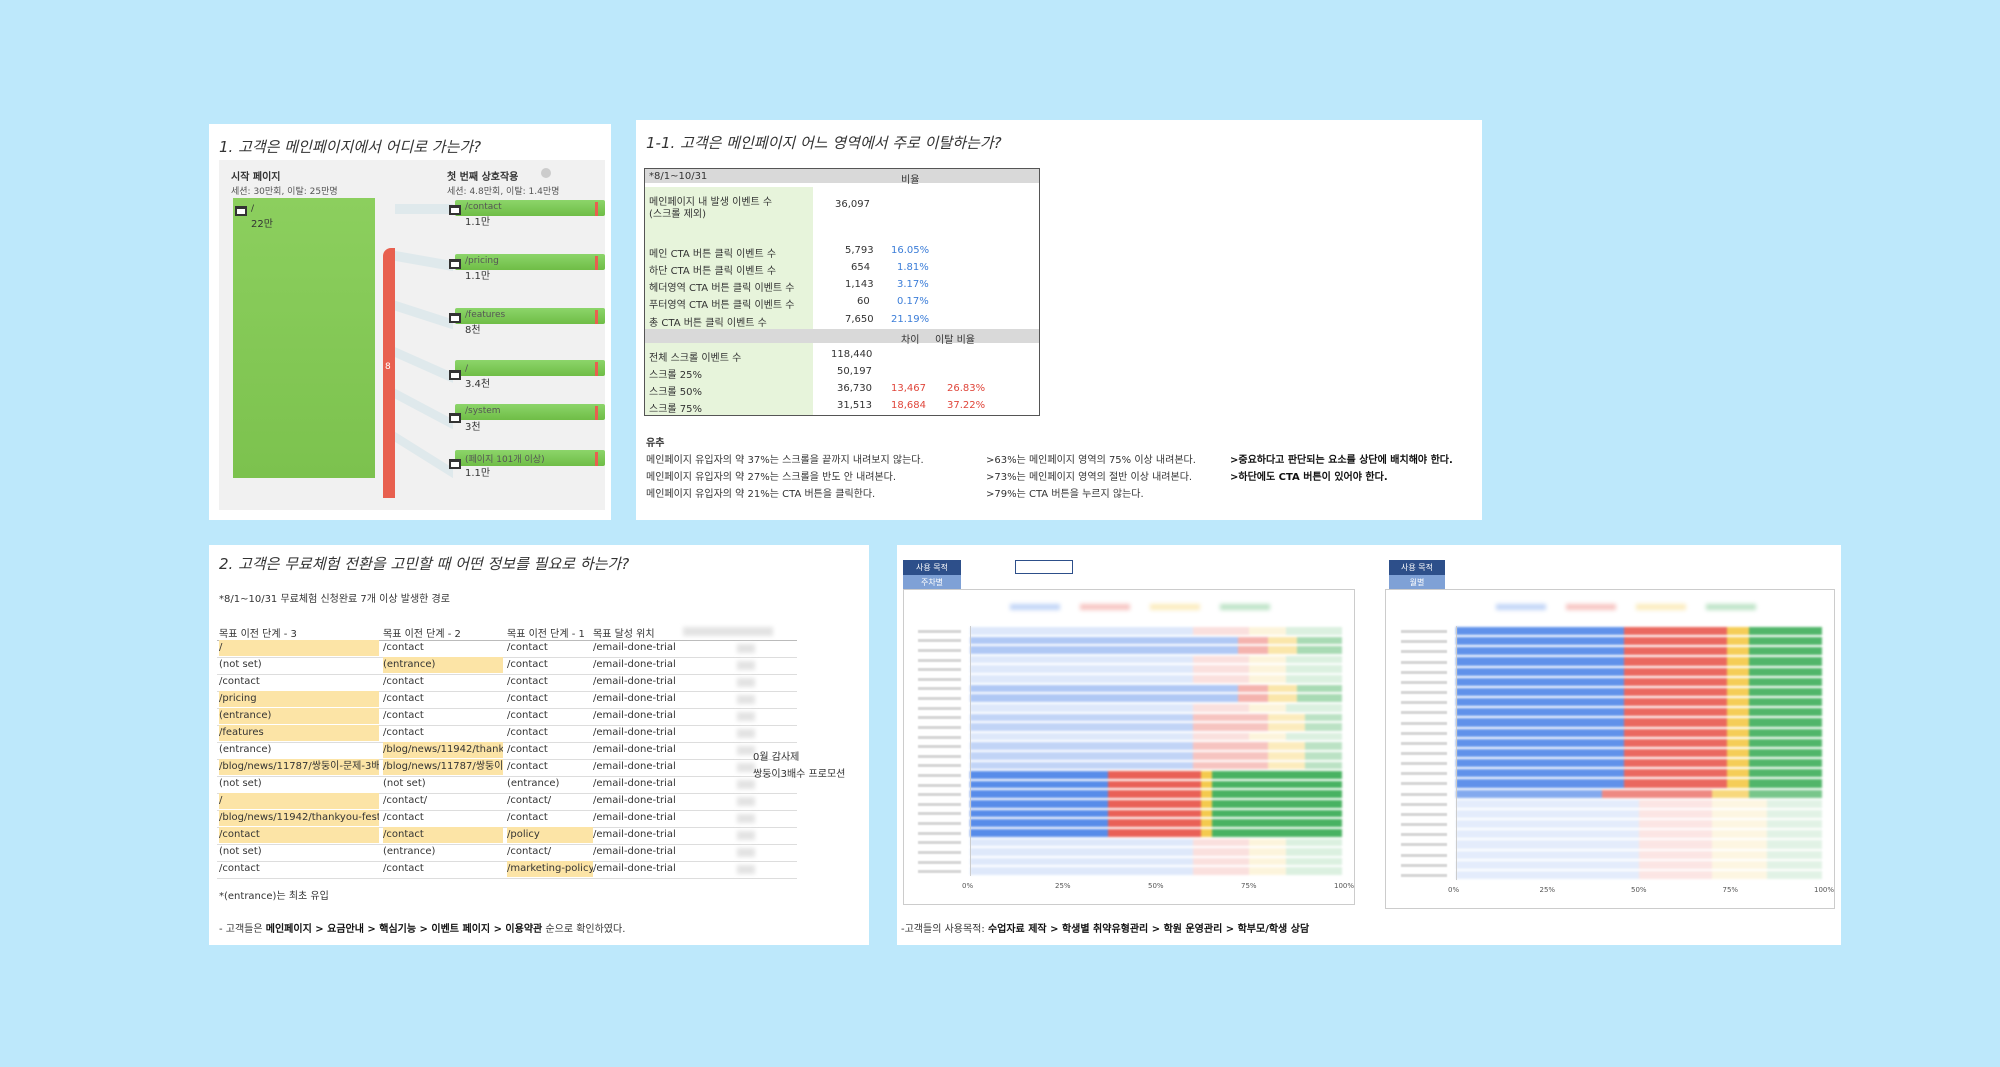 The width and height of the screenshot is (2000, 1067). Describe the element at coordinates (240, 851) in the screenshot. I see `table-cell: (not set)` at that location.